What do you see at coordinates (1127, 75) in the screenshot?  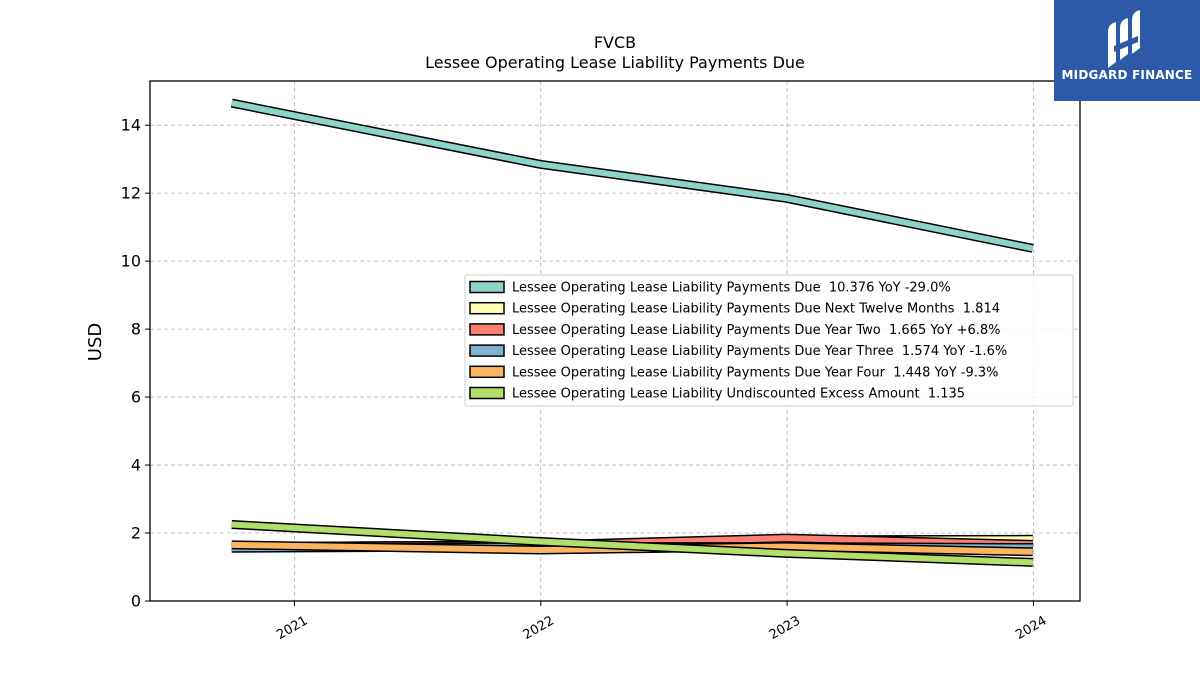 I see `logo-text: MIDGARD FINANCE` at bounding box center [1127, 75].